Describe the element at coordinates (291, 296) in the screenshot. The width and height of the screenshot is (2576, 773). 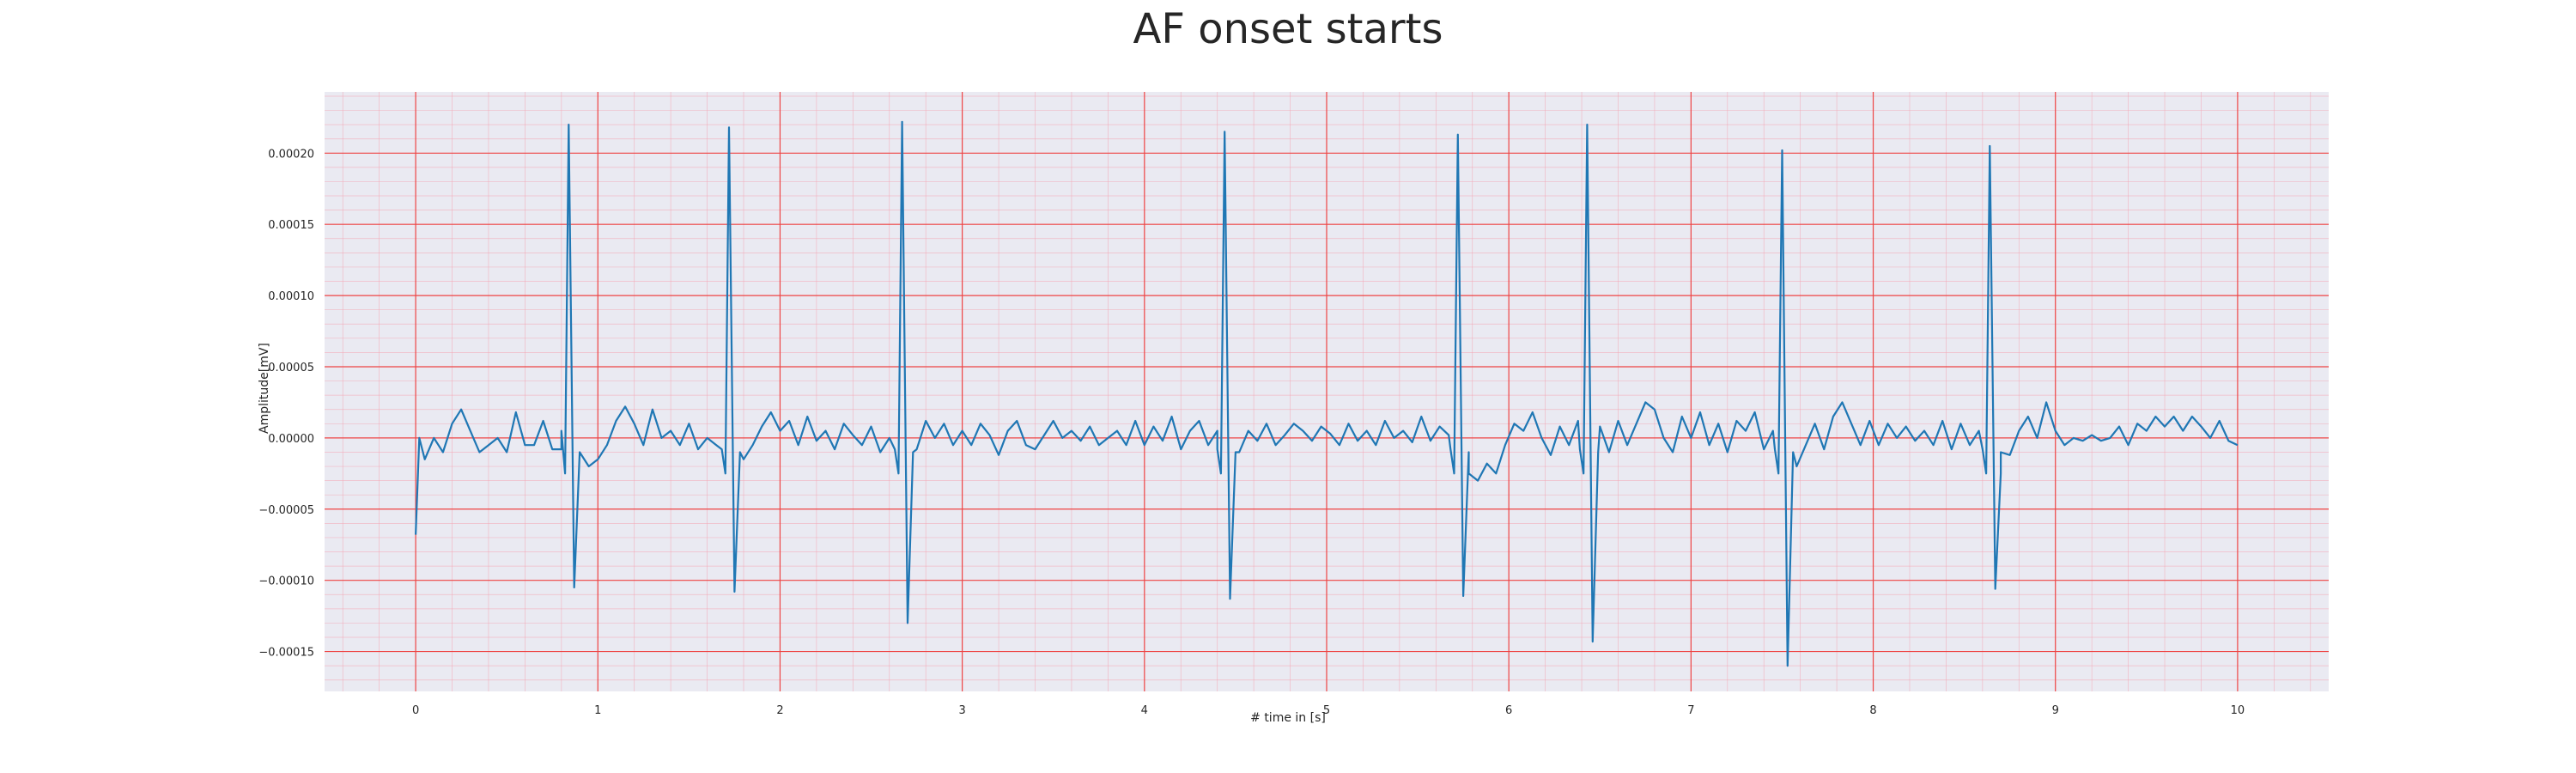
I see `y-tick-label: 0.00010` at that location.